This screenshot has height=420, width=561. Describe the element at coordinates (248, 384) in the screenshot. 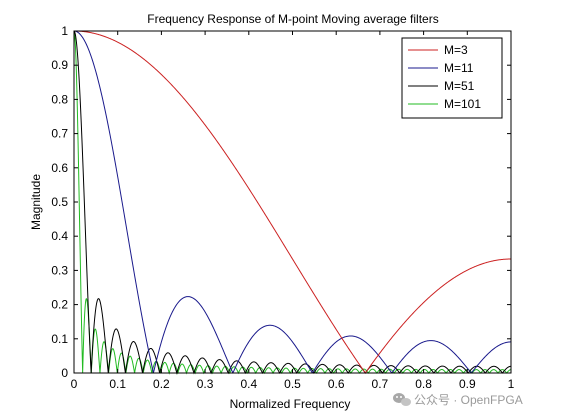

I see `x-tick-label: 0.4` at that location.